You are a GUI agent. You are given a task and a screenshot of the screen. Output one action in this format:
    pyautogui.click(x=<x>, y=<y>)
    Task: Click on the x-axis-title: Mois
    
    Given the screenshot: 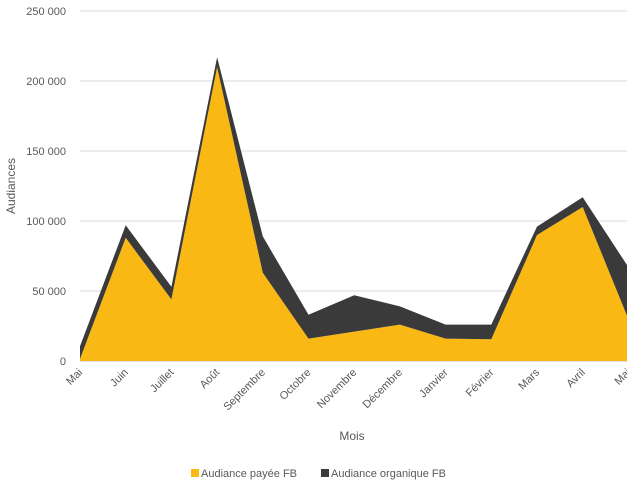 What is the action you would take?
    pyautogui.click(x=351, y=436)
    